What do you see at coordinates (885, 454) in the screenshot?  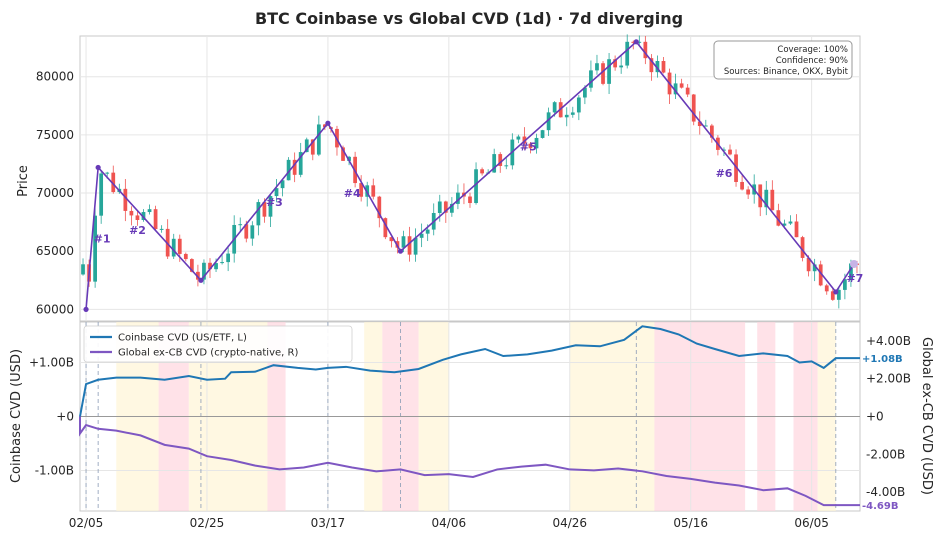 I see `cvd-right-tick-label: -2.00B` at bounding box center [885, 454].